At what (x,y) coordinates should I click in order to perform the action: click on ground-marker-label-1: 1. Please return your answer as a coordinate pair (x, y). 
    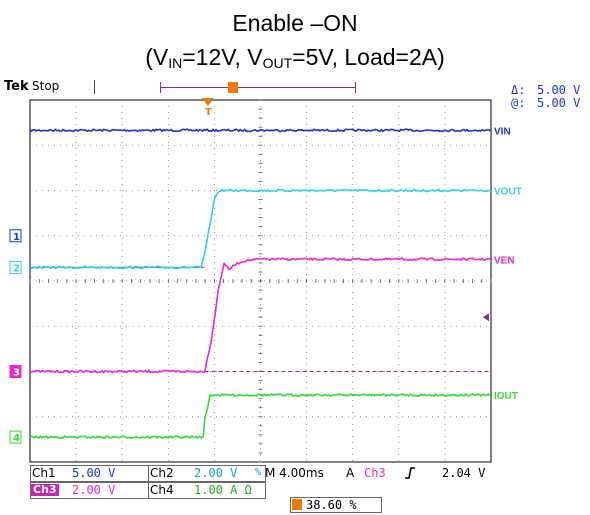
    Looking at the image, I should click on (16, 237).